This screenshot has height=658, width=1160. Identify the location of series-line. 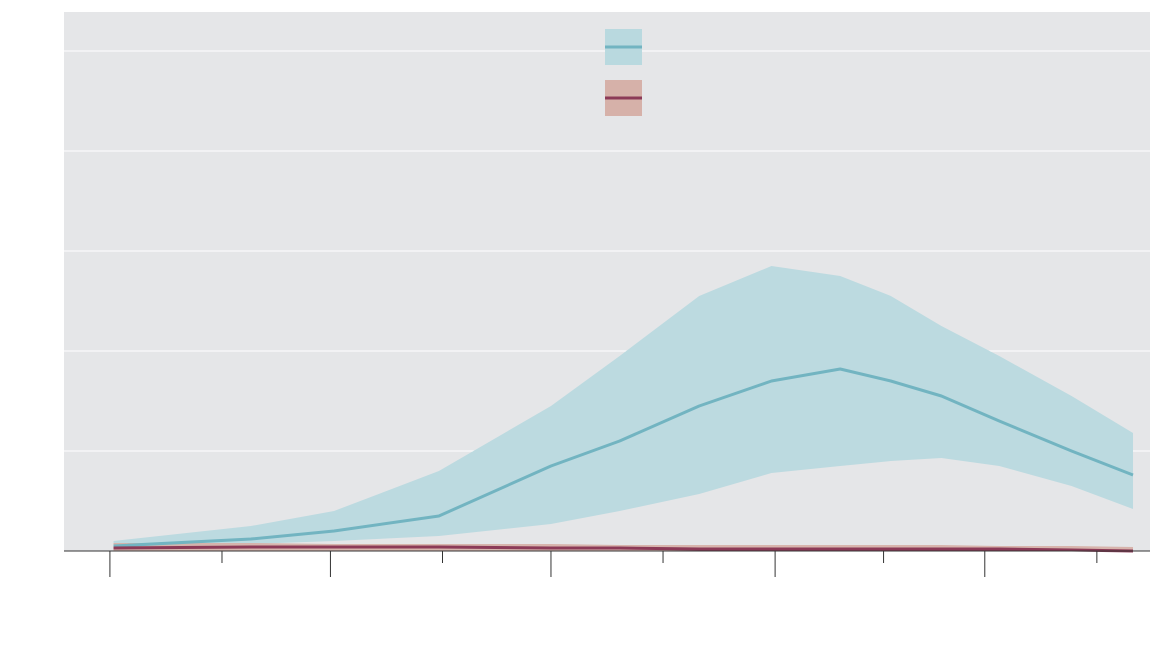
(623, 549).